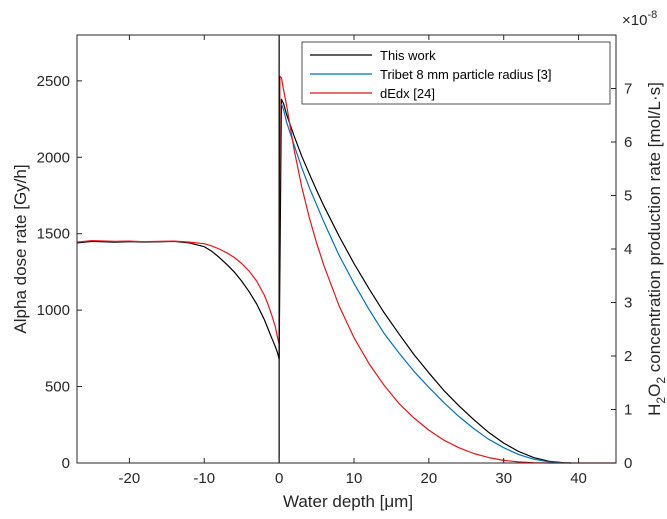 This screenshot has height=519, width=667. What do you see at coordinates (348, 501) in the screenshot?
I see `x-axis-label: Water depth [μm]` at bounding box center [348, 501].